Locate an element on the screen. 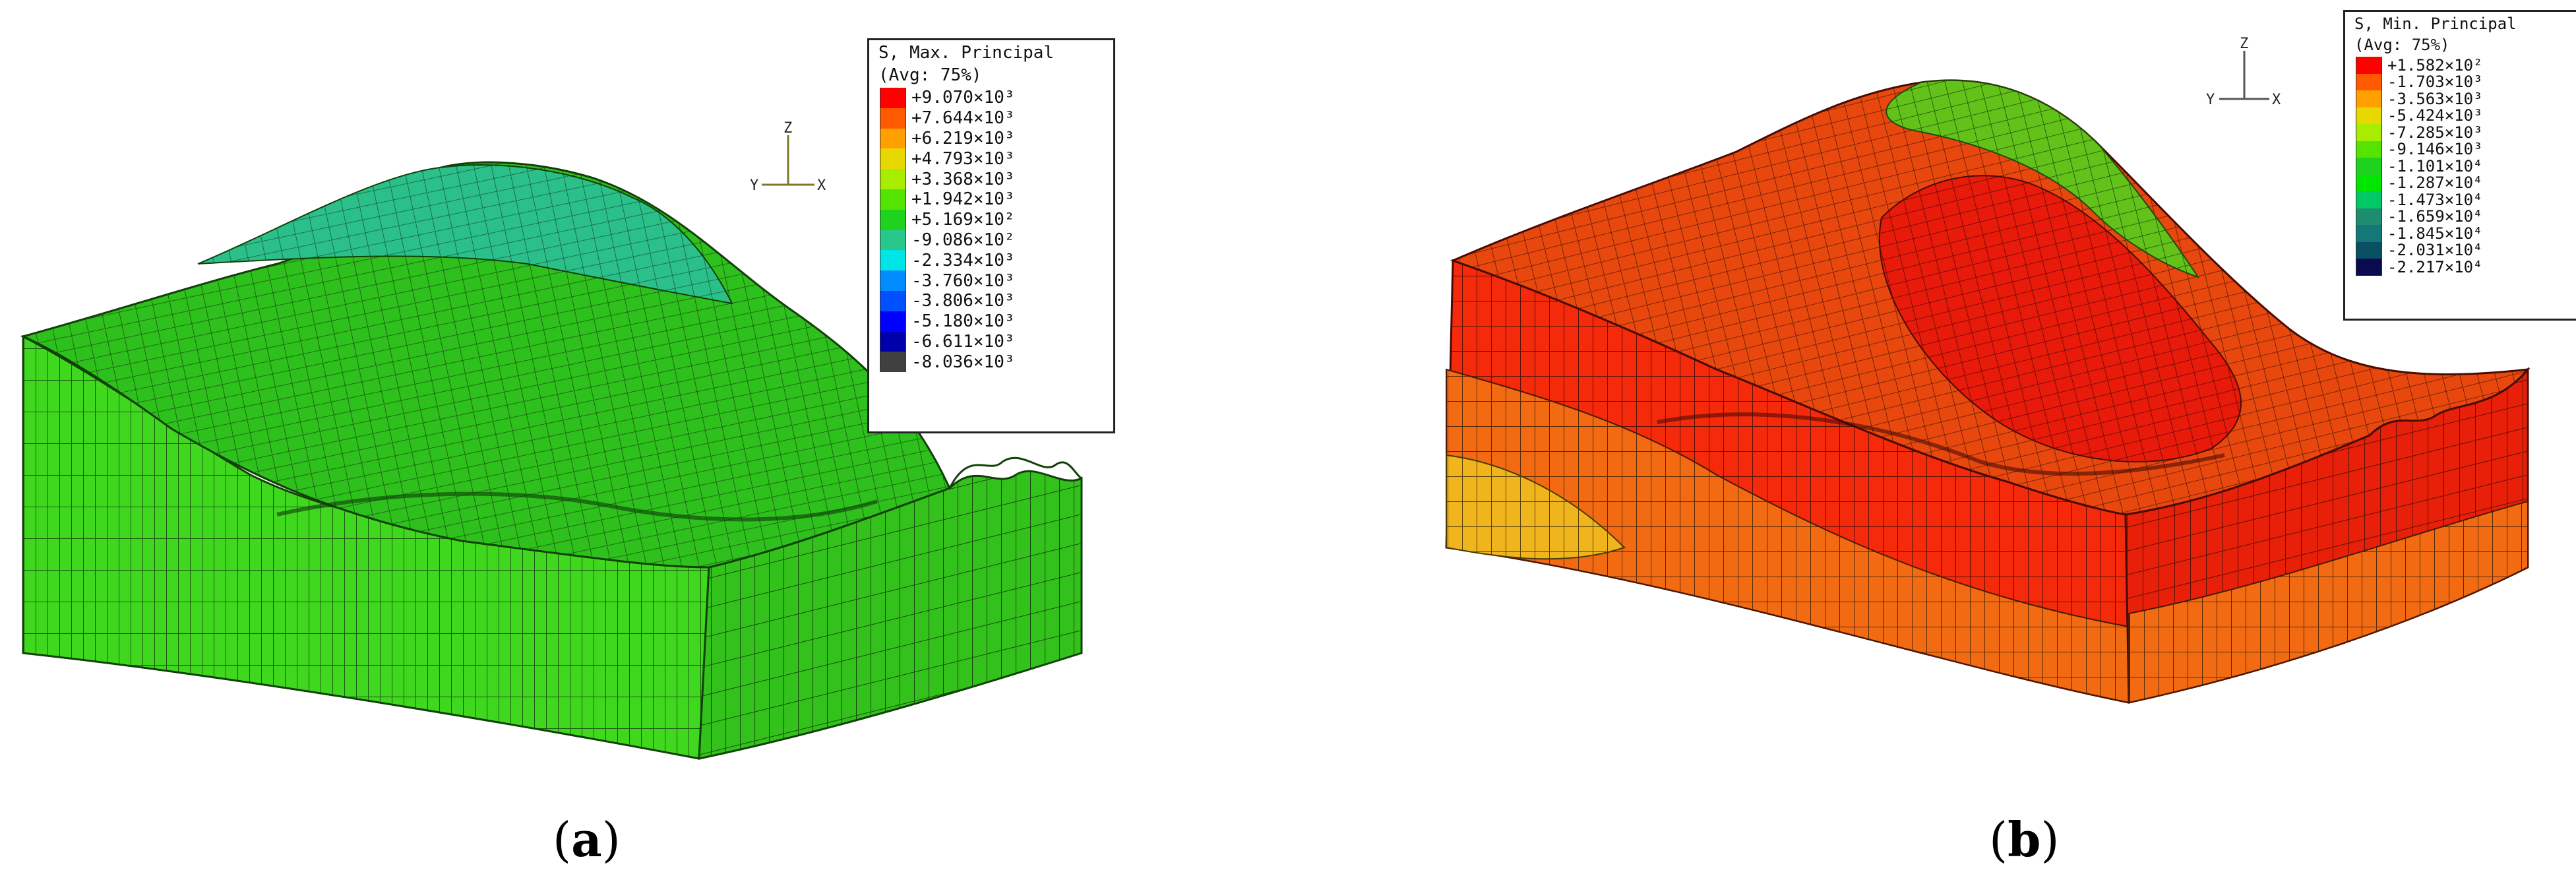 This screenshot has width=2576, height=878. legend-entry: +4.793×10³ is located at coordinates (996, 159).